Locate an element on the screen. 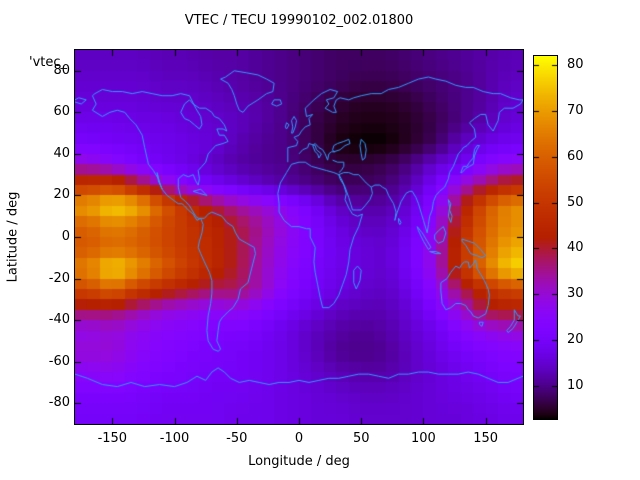 The image size is (640, 480). plot-title: VTEC / TECU 19990102_002.01800 is located at coordinates (299, 20).